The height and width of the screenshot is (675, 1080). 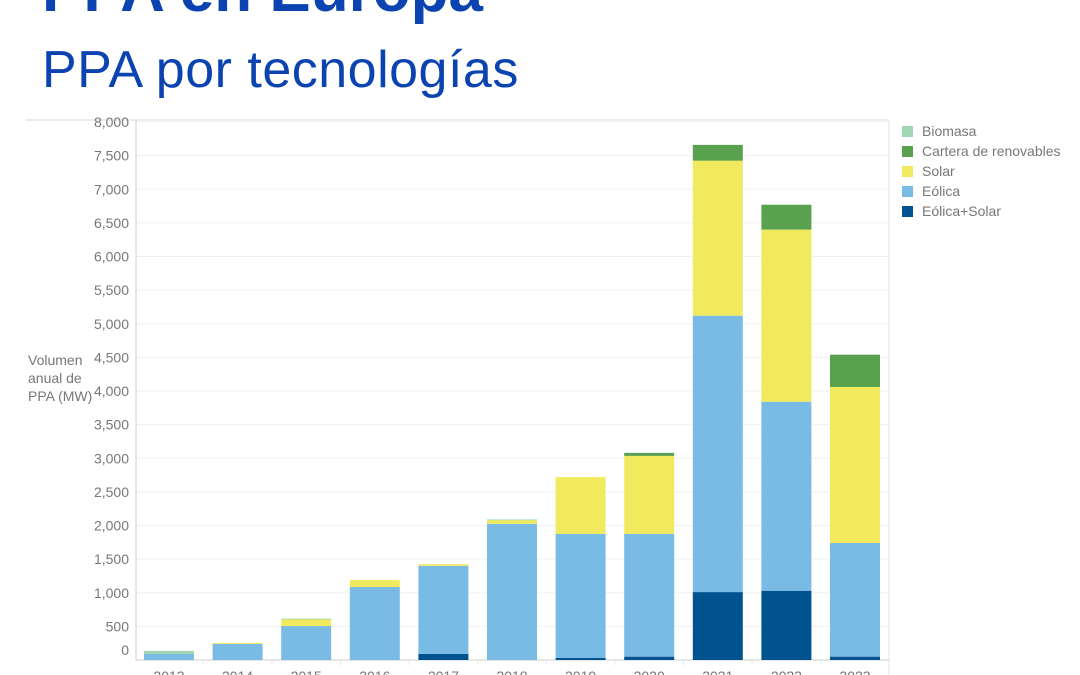 What do you see at coordinates (111, 122) in the screenshot?
I see `y-tick-label: 8,000` at bounding box center [111, 122].